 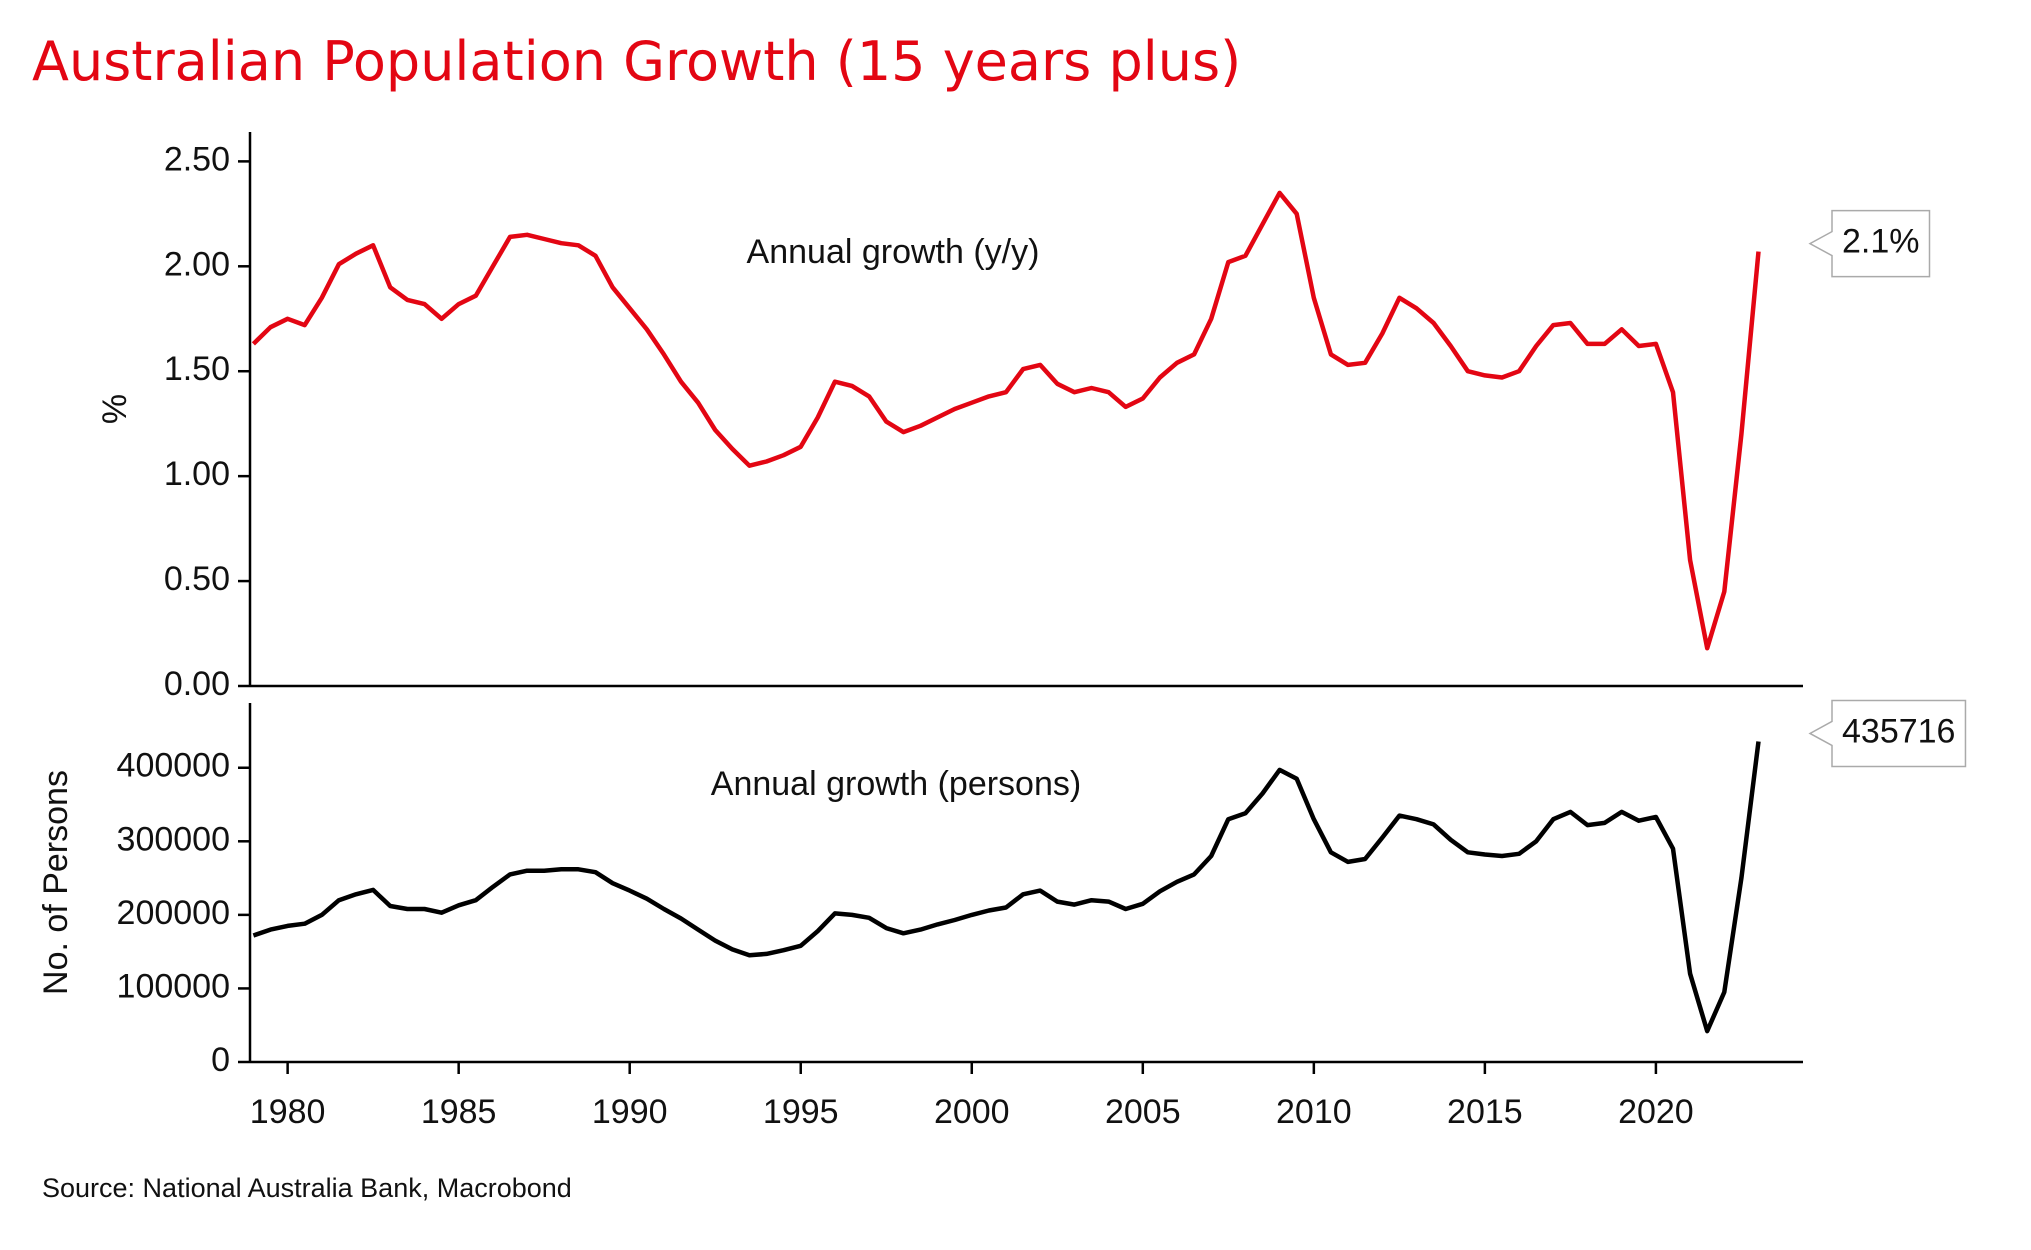 I want to click on end-callout: 435716, so click(x=1887, y=733).